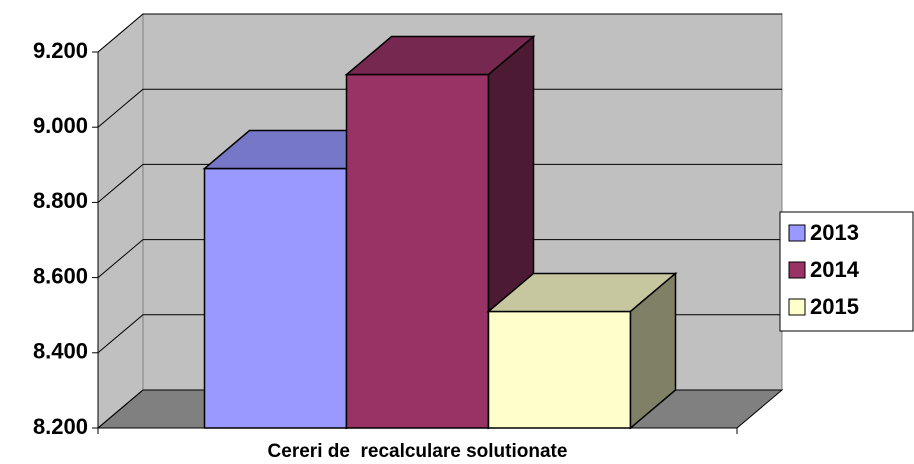 The width and height of the screenshot is (914, 464). What do you see at coordinates (60, 50) in the screenshot?
I see `y-tick-label: 9.200` at bounding box center [60, 50].